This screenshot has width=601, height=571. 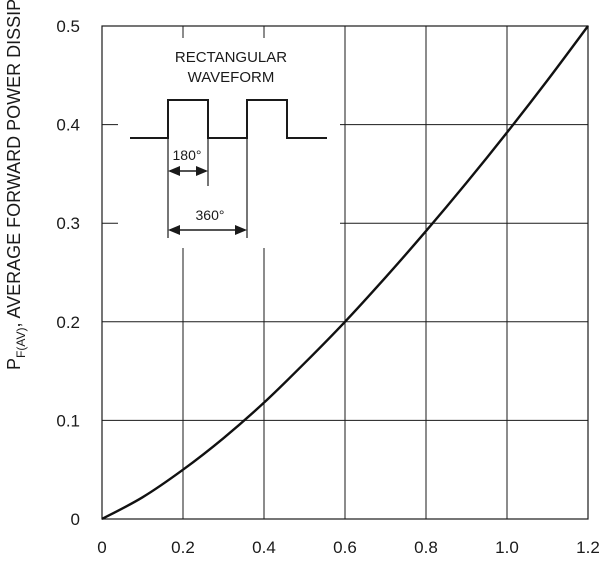 I want to click on x-tick-label: 0.2, so click(x=183, y=547).